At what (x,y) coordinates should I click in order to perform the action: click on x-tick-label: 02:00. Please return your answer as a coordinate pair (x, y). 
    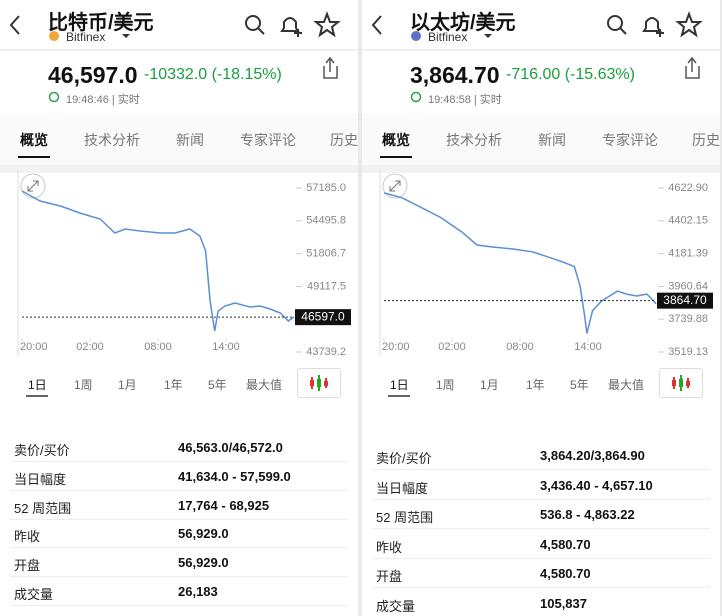
    Looking at the image, I should click on (90, 347).